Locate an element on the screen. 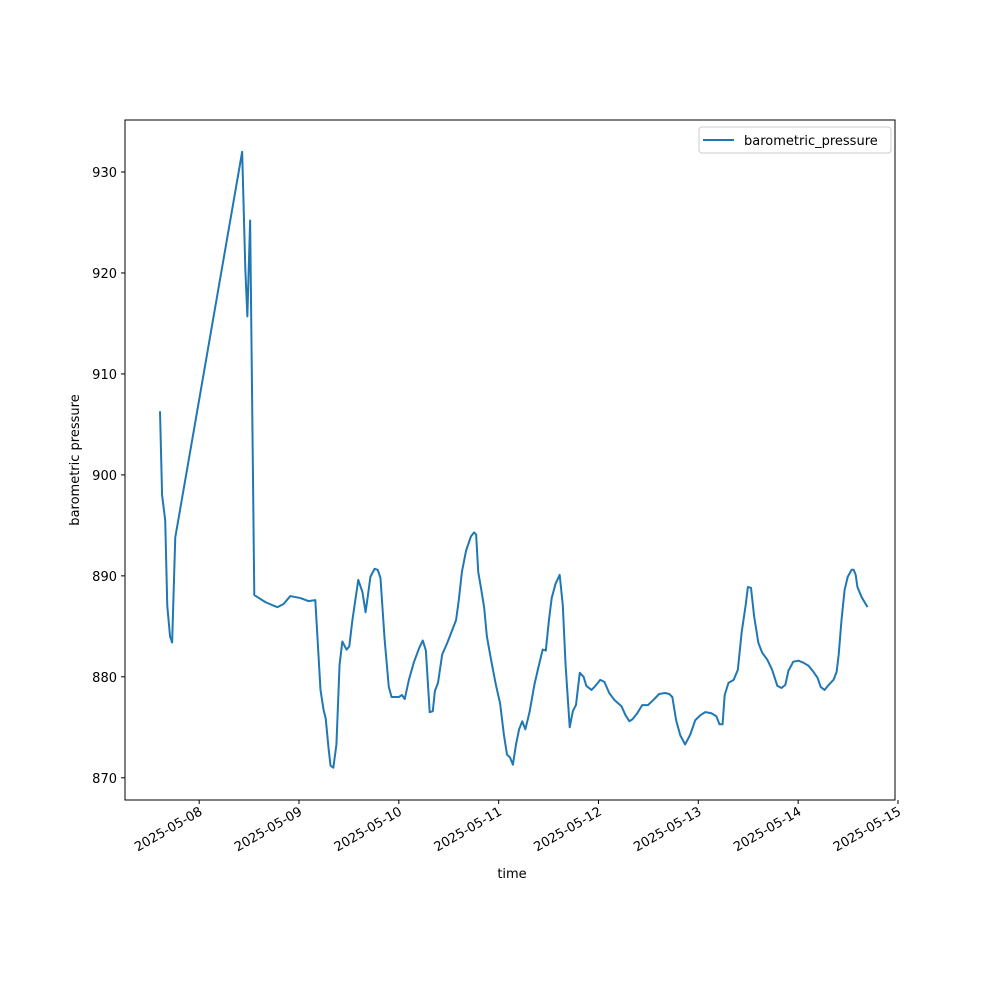  y-tick-label: 930 is located at coordinates (104, 173).